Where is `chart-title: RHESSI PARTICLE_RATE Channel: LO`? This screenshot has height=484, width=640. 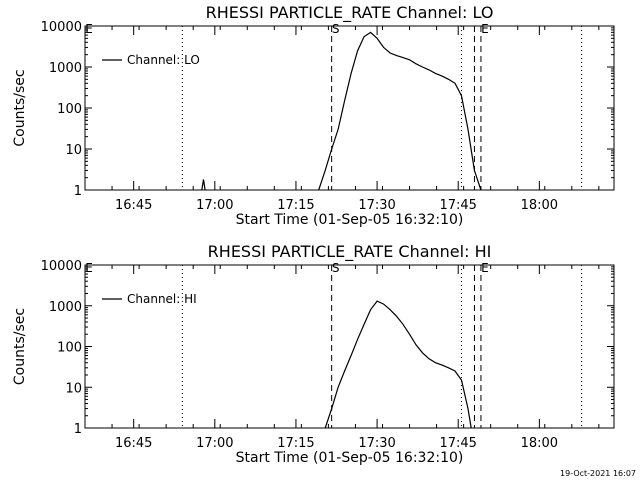 chart-title: RHESSI PARTICLE_RATE Channel: LO is located at coordinates (350, 13).